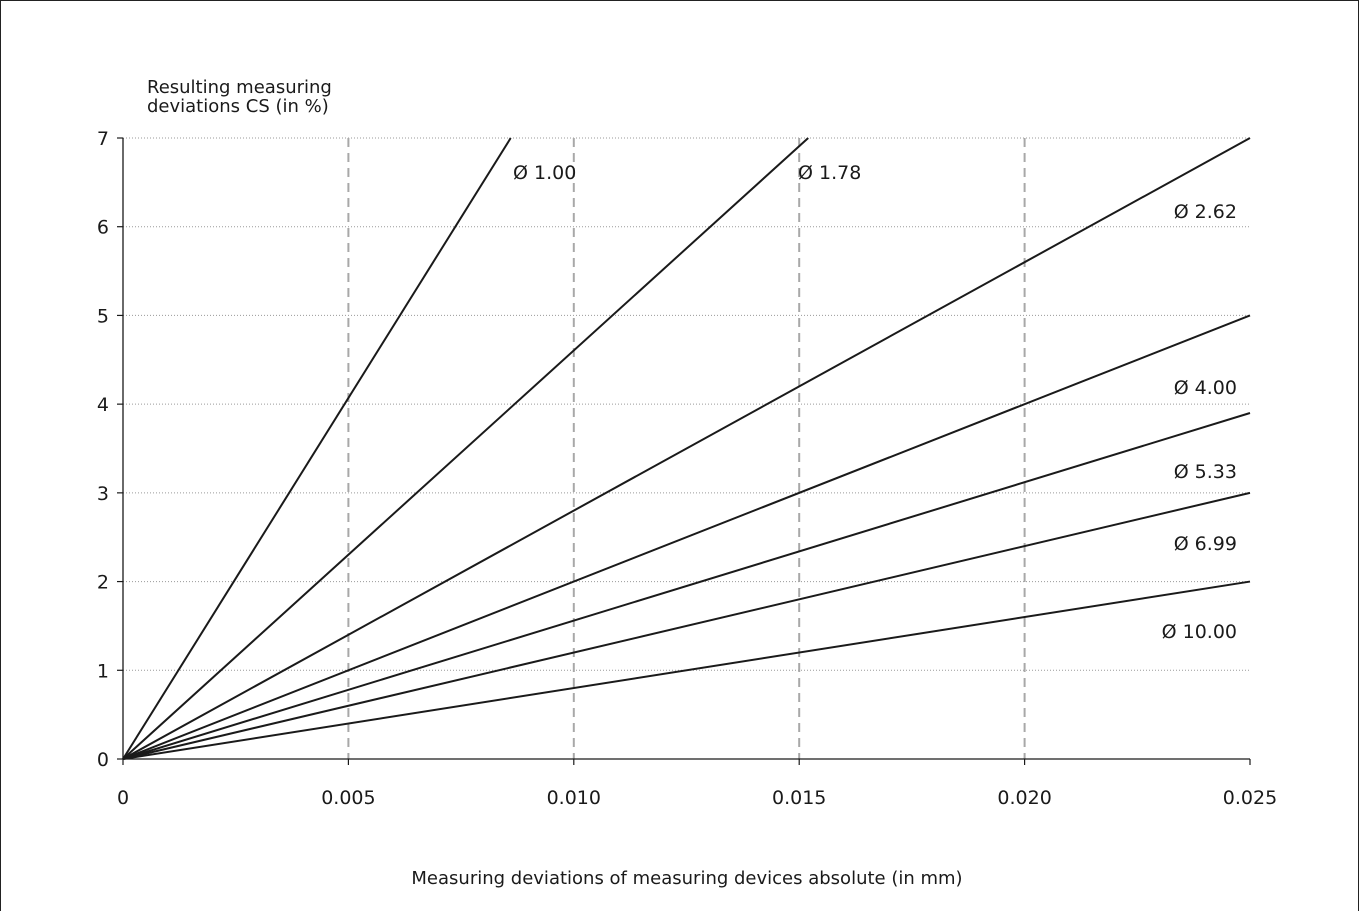 The width and height of the screenshot is (1360, 912). I want to click on series-label: Ø 5.33, so click(1205, 472).